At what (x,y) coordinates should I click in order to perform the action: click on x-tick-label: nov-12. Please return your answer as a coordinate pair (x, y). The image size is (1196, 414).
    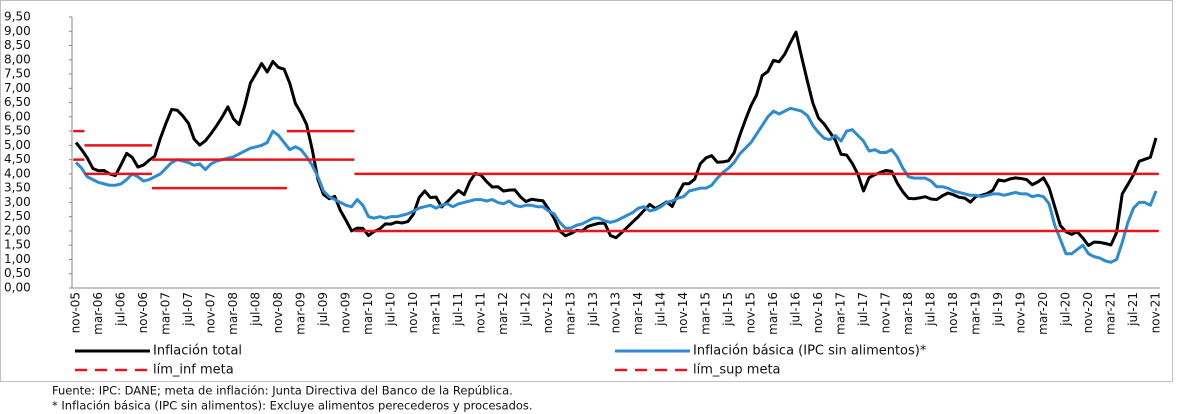
    Looking at the image, I should click on (548, 312).